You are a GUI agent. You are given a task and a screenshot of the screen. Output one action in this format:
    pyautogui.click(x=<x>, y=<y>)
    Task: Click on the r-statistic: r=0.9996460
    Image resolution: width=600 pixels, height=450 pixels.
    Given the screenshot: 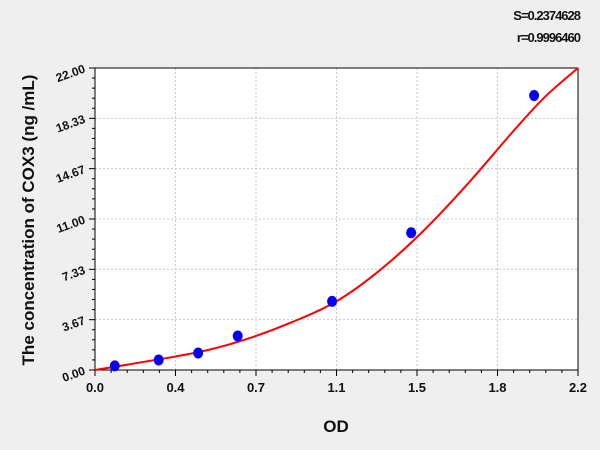 What is the action you would take?
    pyautogui.click(x=548, y=37)
    